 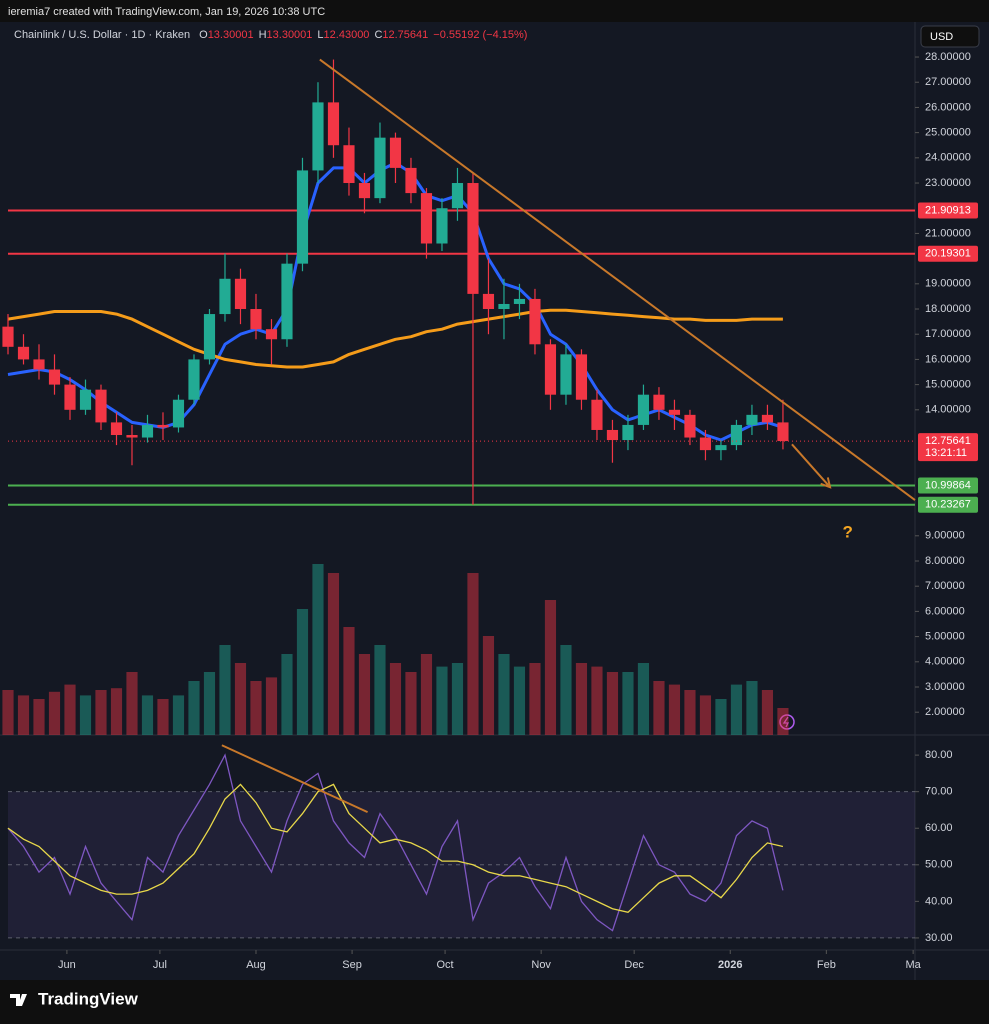 What do you see at coordinates (290, 35) in the screenshot?
I see `ohlc-value: 13.30001` at bounding box center [290, 35].